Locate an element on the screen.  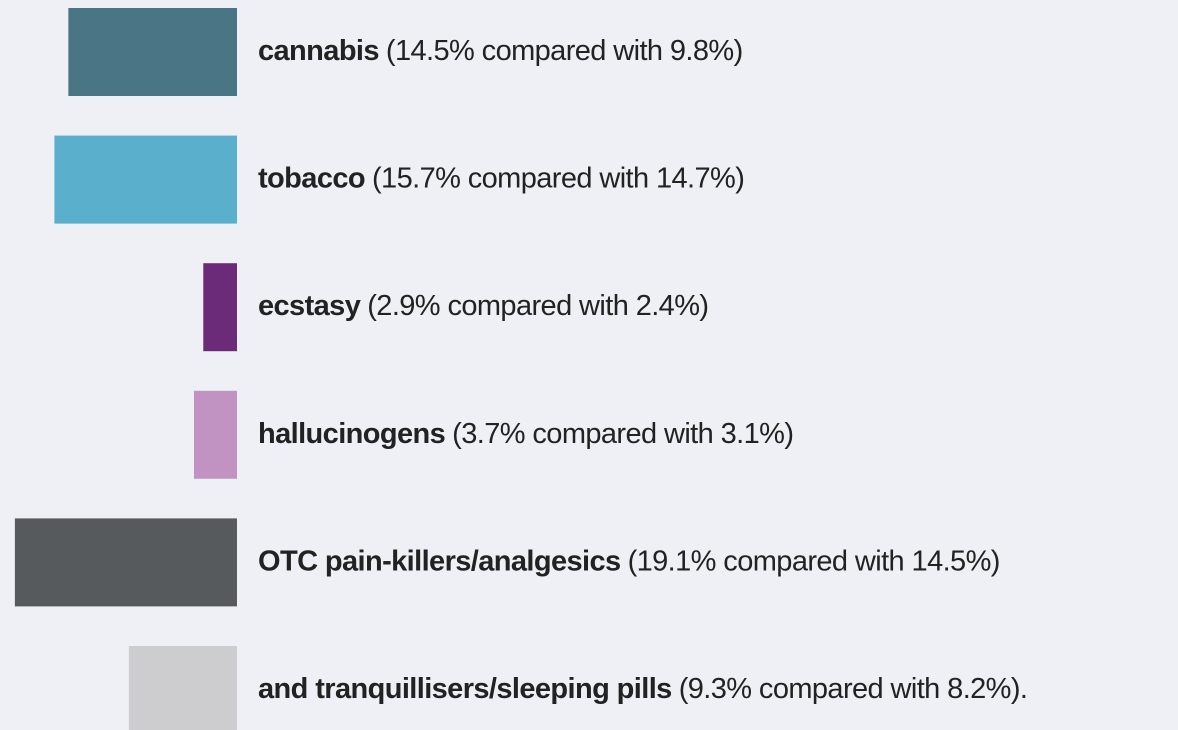
detail: (19.1% compared with 14.5%) is located at coordinates (814, 561).